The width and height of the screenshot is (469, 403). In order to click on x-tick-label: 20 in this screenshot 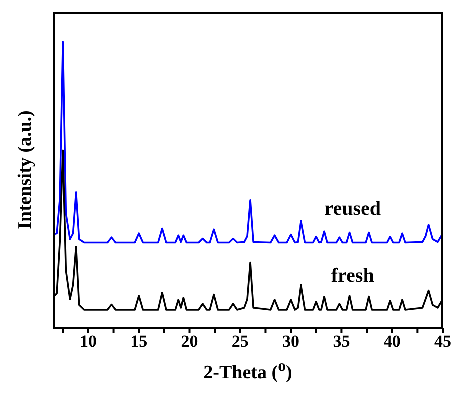, I will do `click(189, 342)`.